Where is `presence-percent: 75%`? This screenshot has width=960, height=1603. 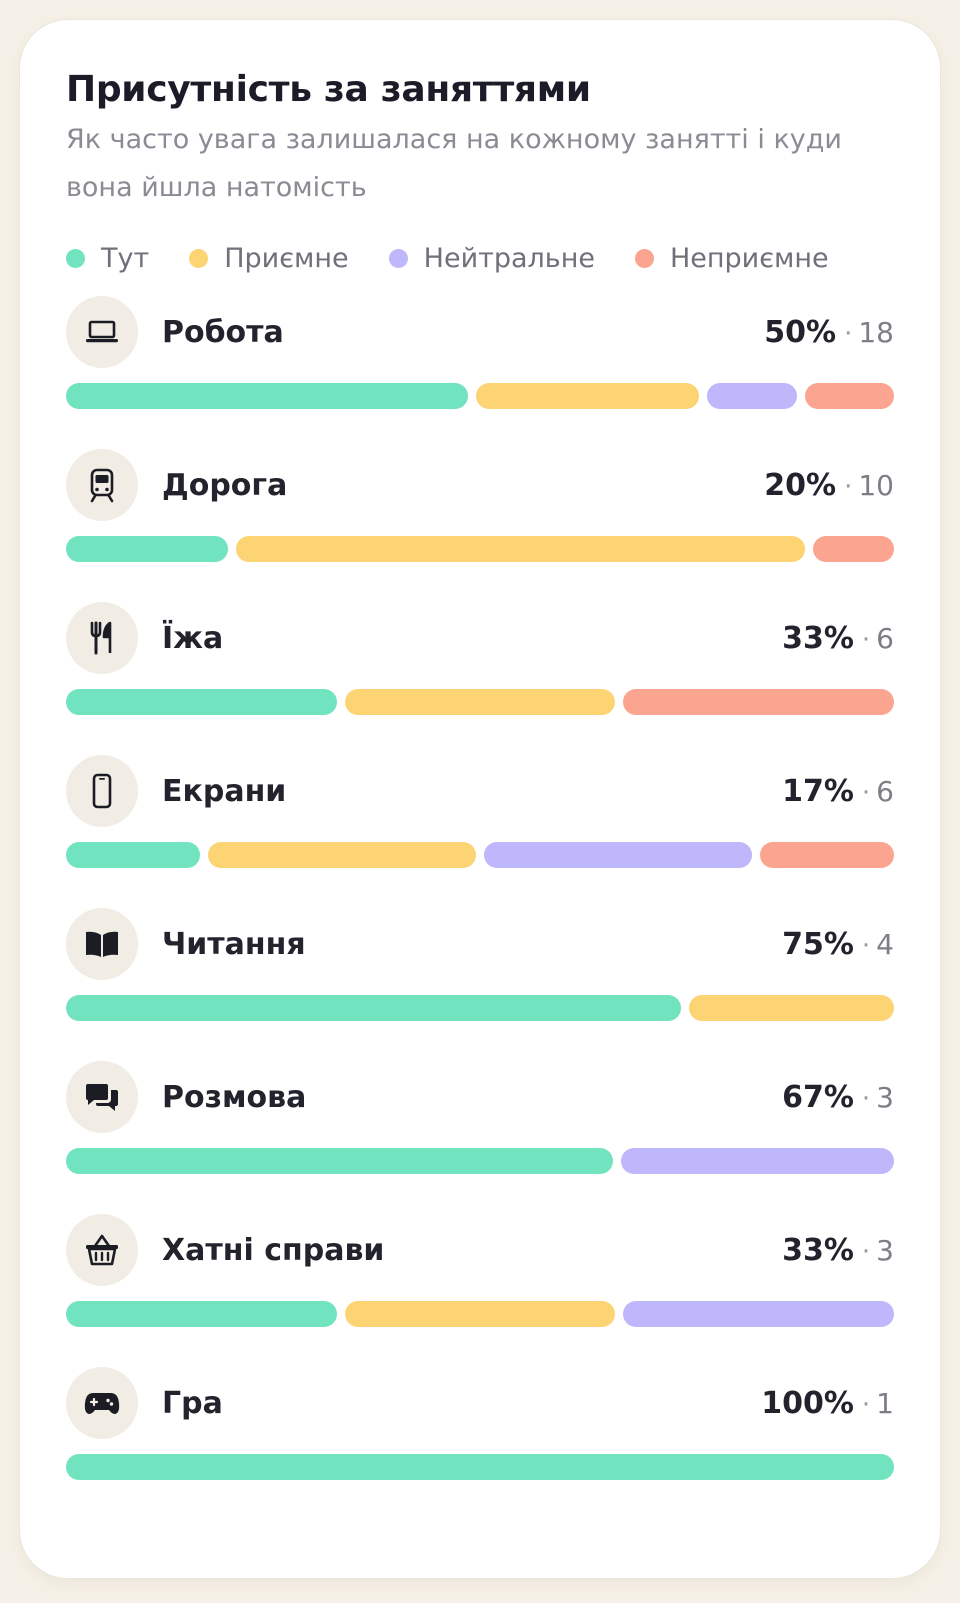 presence-percent: 75% is located at coordinates (818, 944).